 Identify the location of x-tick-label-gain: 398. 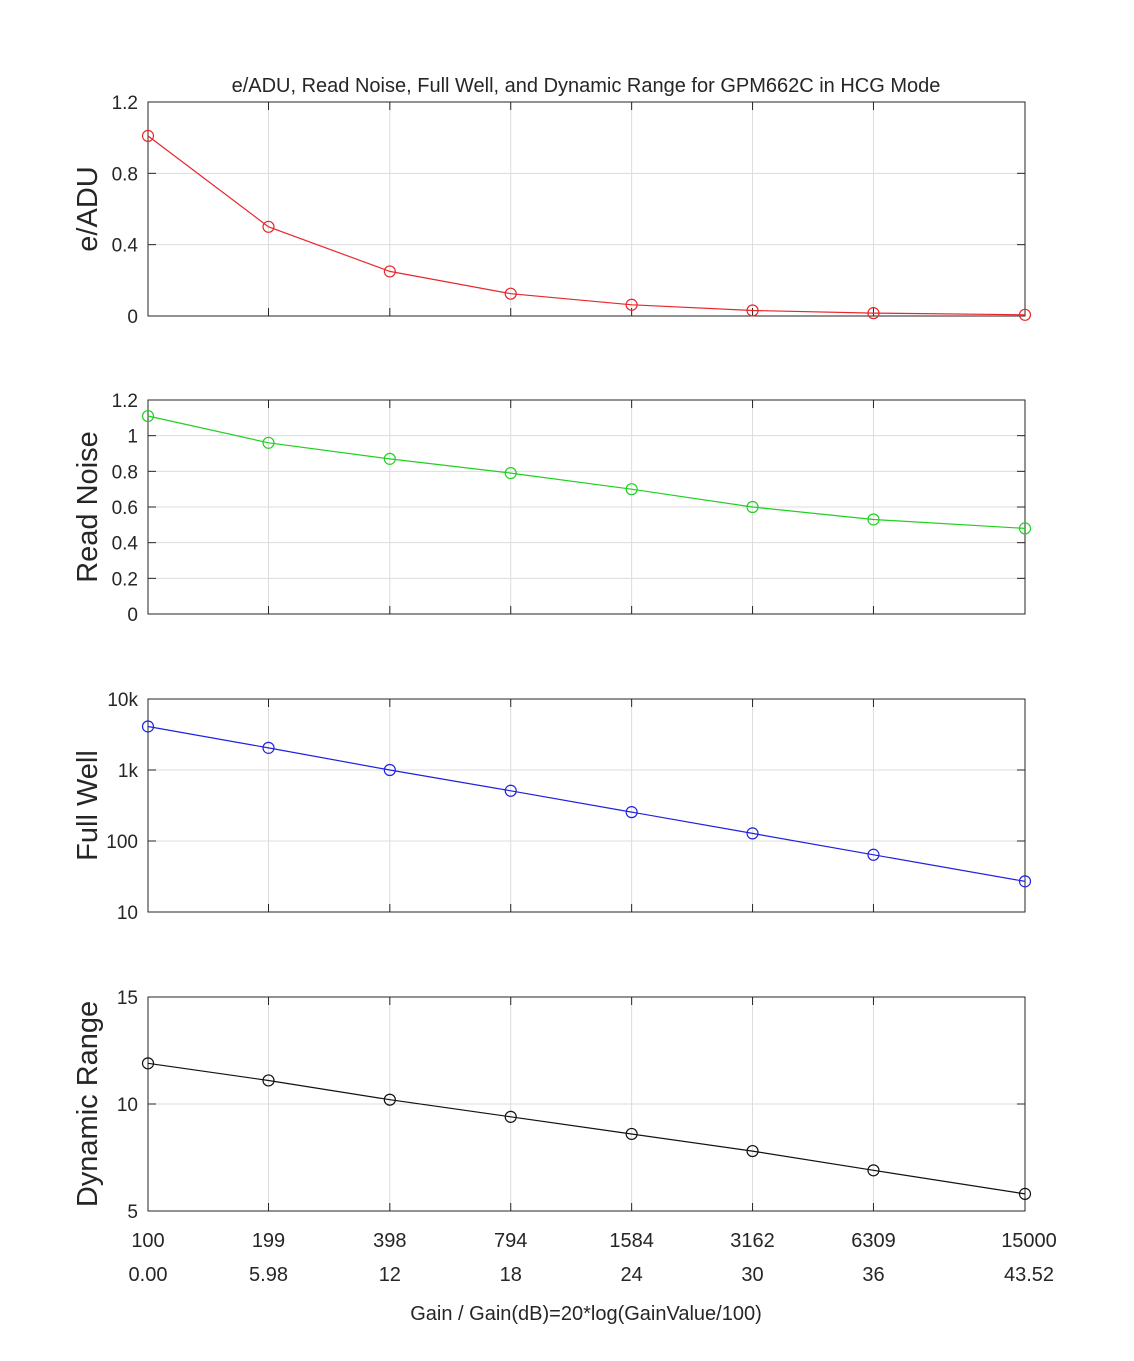
(389, 1241).